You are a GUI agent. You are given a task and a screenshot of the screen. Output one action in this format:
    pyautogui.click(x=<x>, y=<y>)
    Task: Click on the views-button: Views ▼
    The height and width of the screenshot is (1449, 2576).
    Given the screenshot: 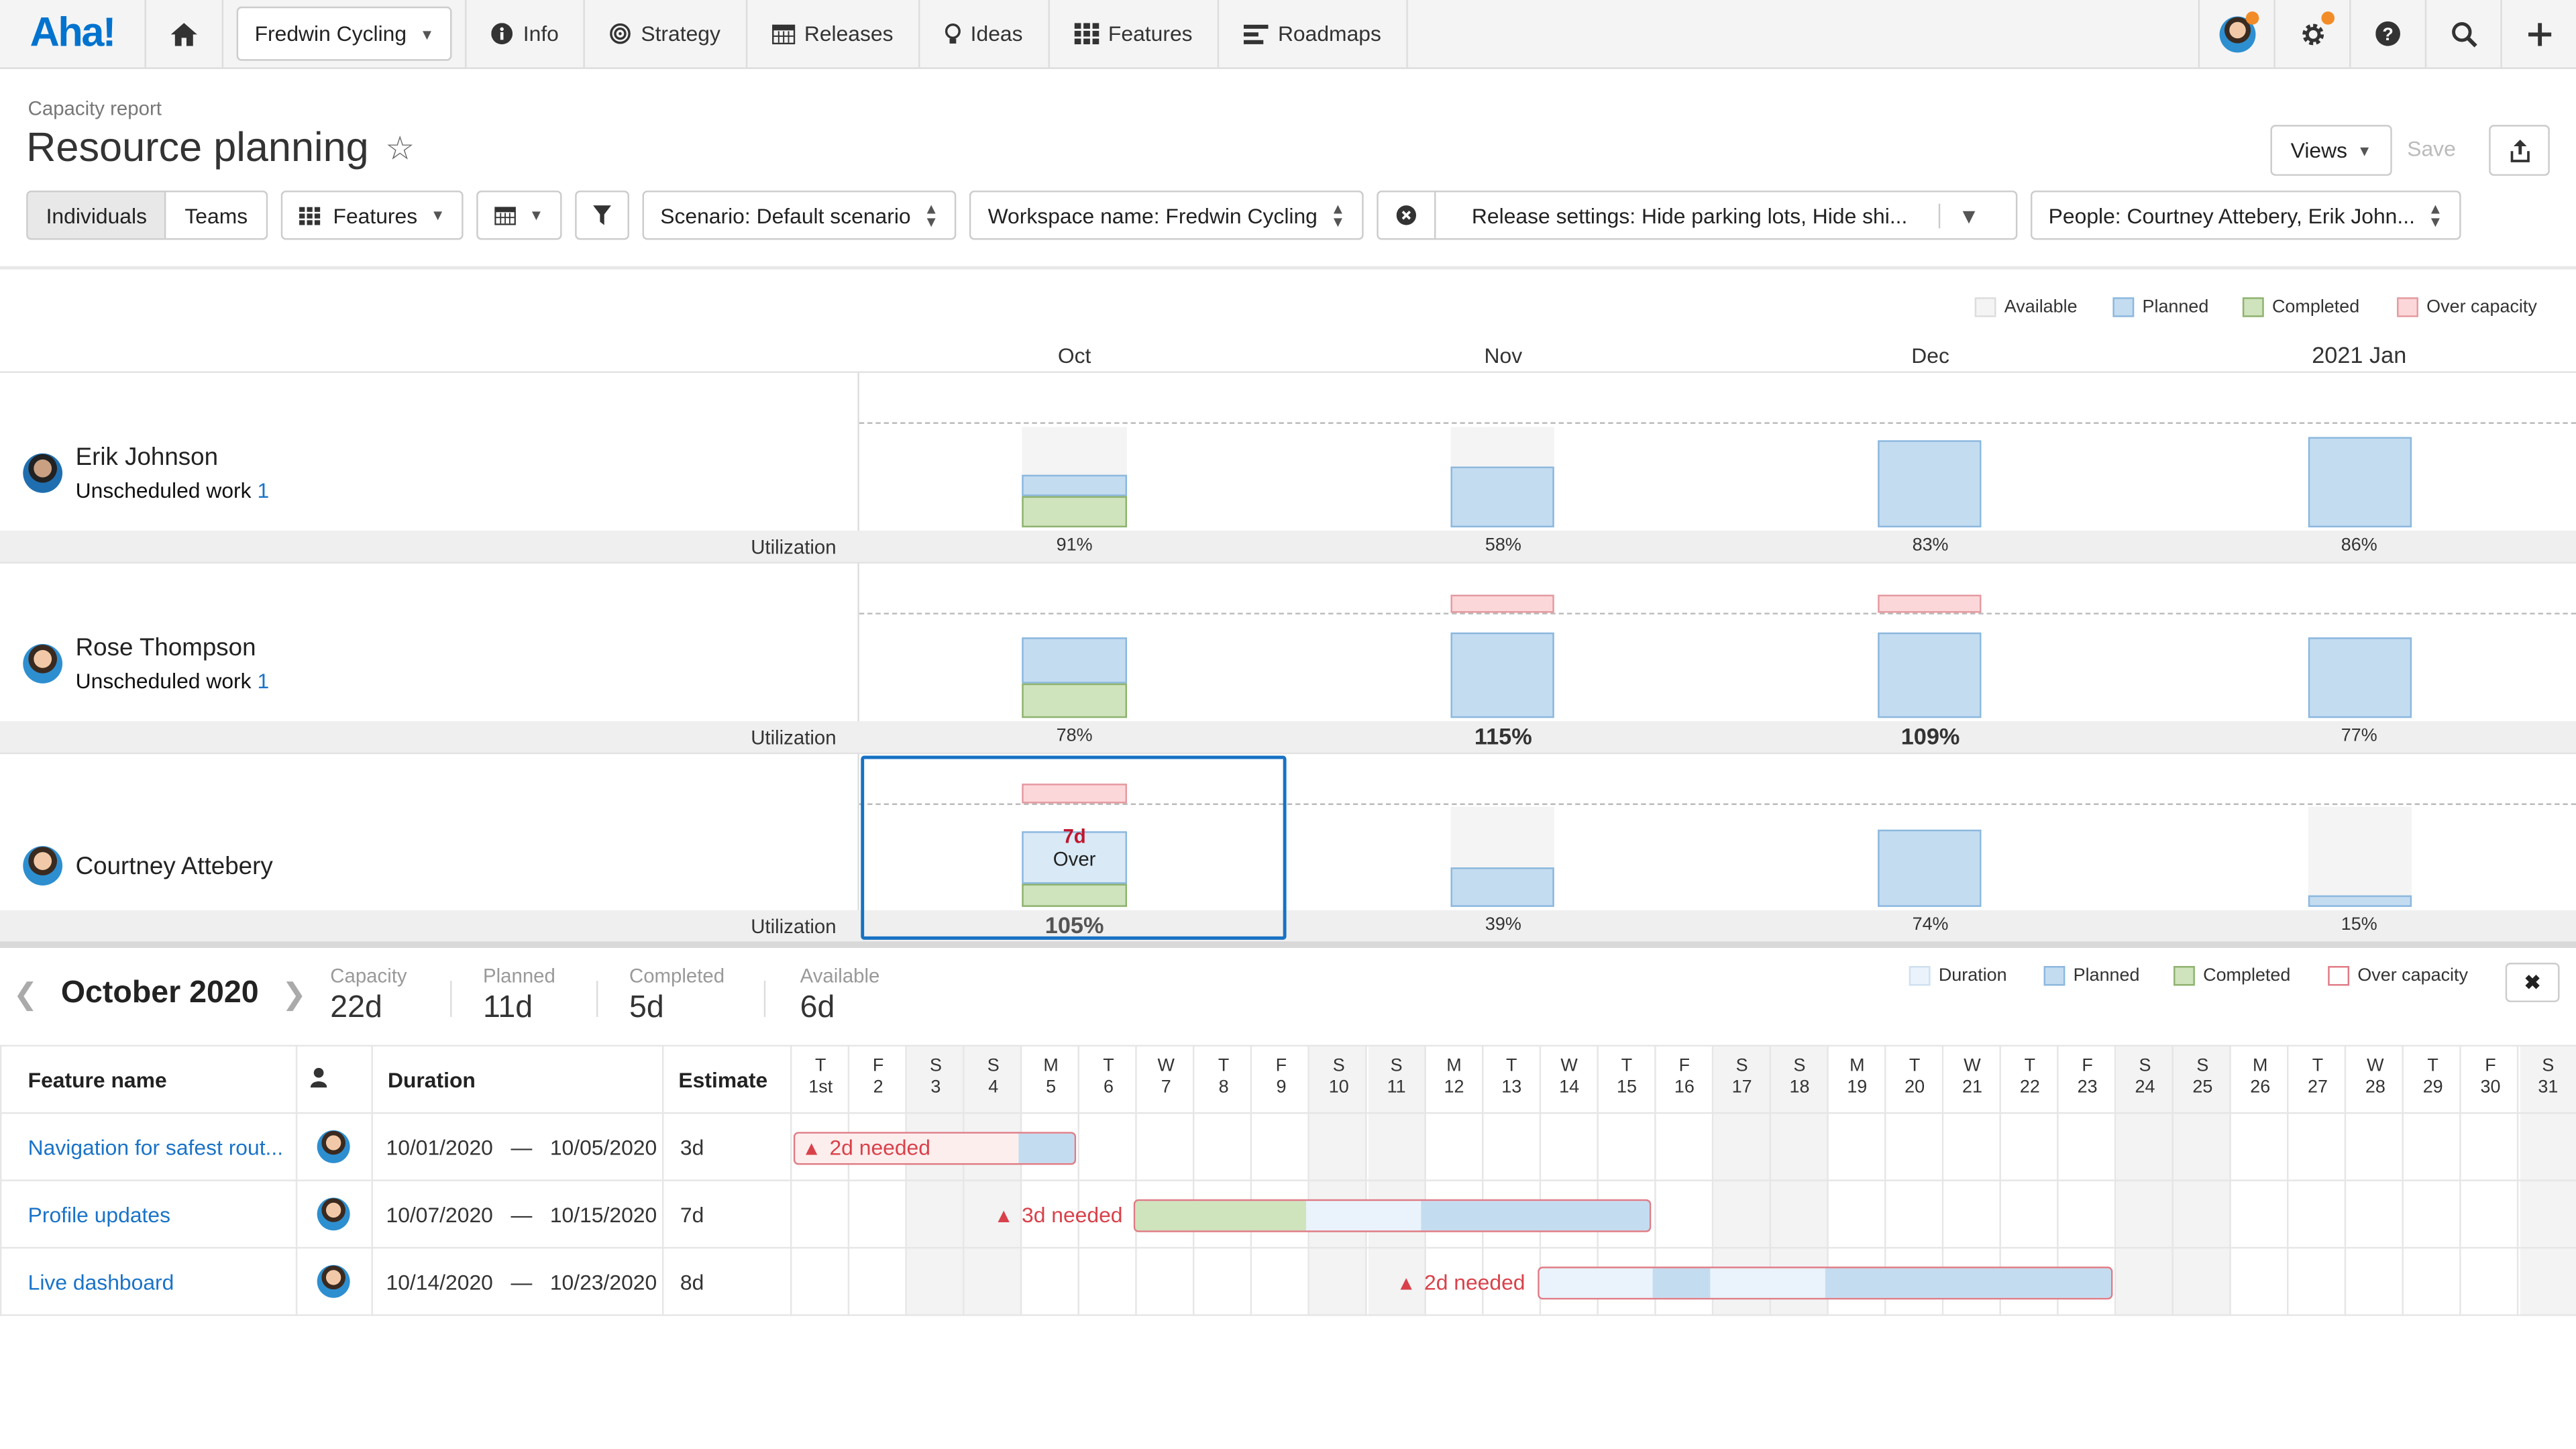 What is the action you would take?
    pyautogui.click(x=2331, y=150)
    